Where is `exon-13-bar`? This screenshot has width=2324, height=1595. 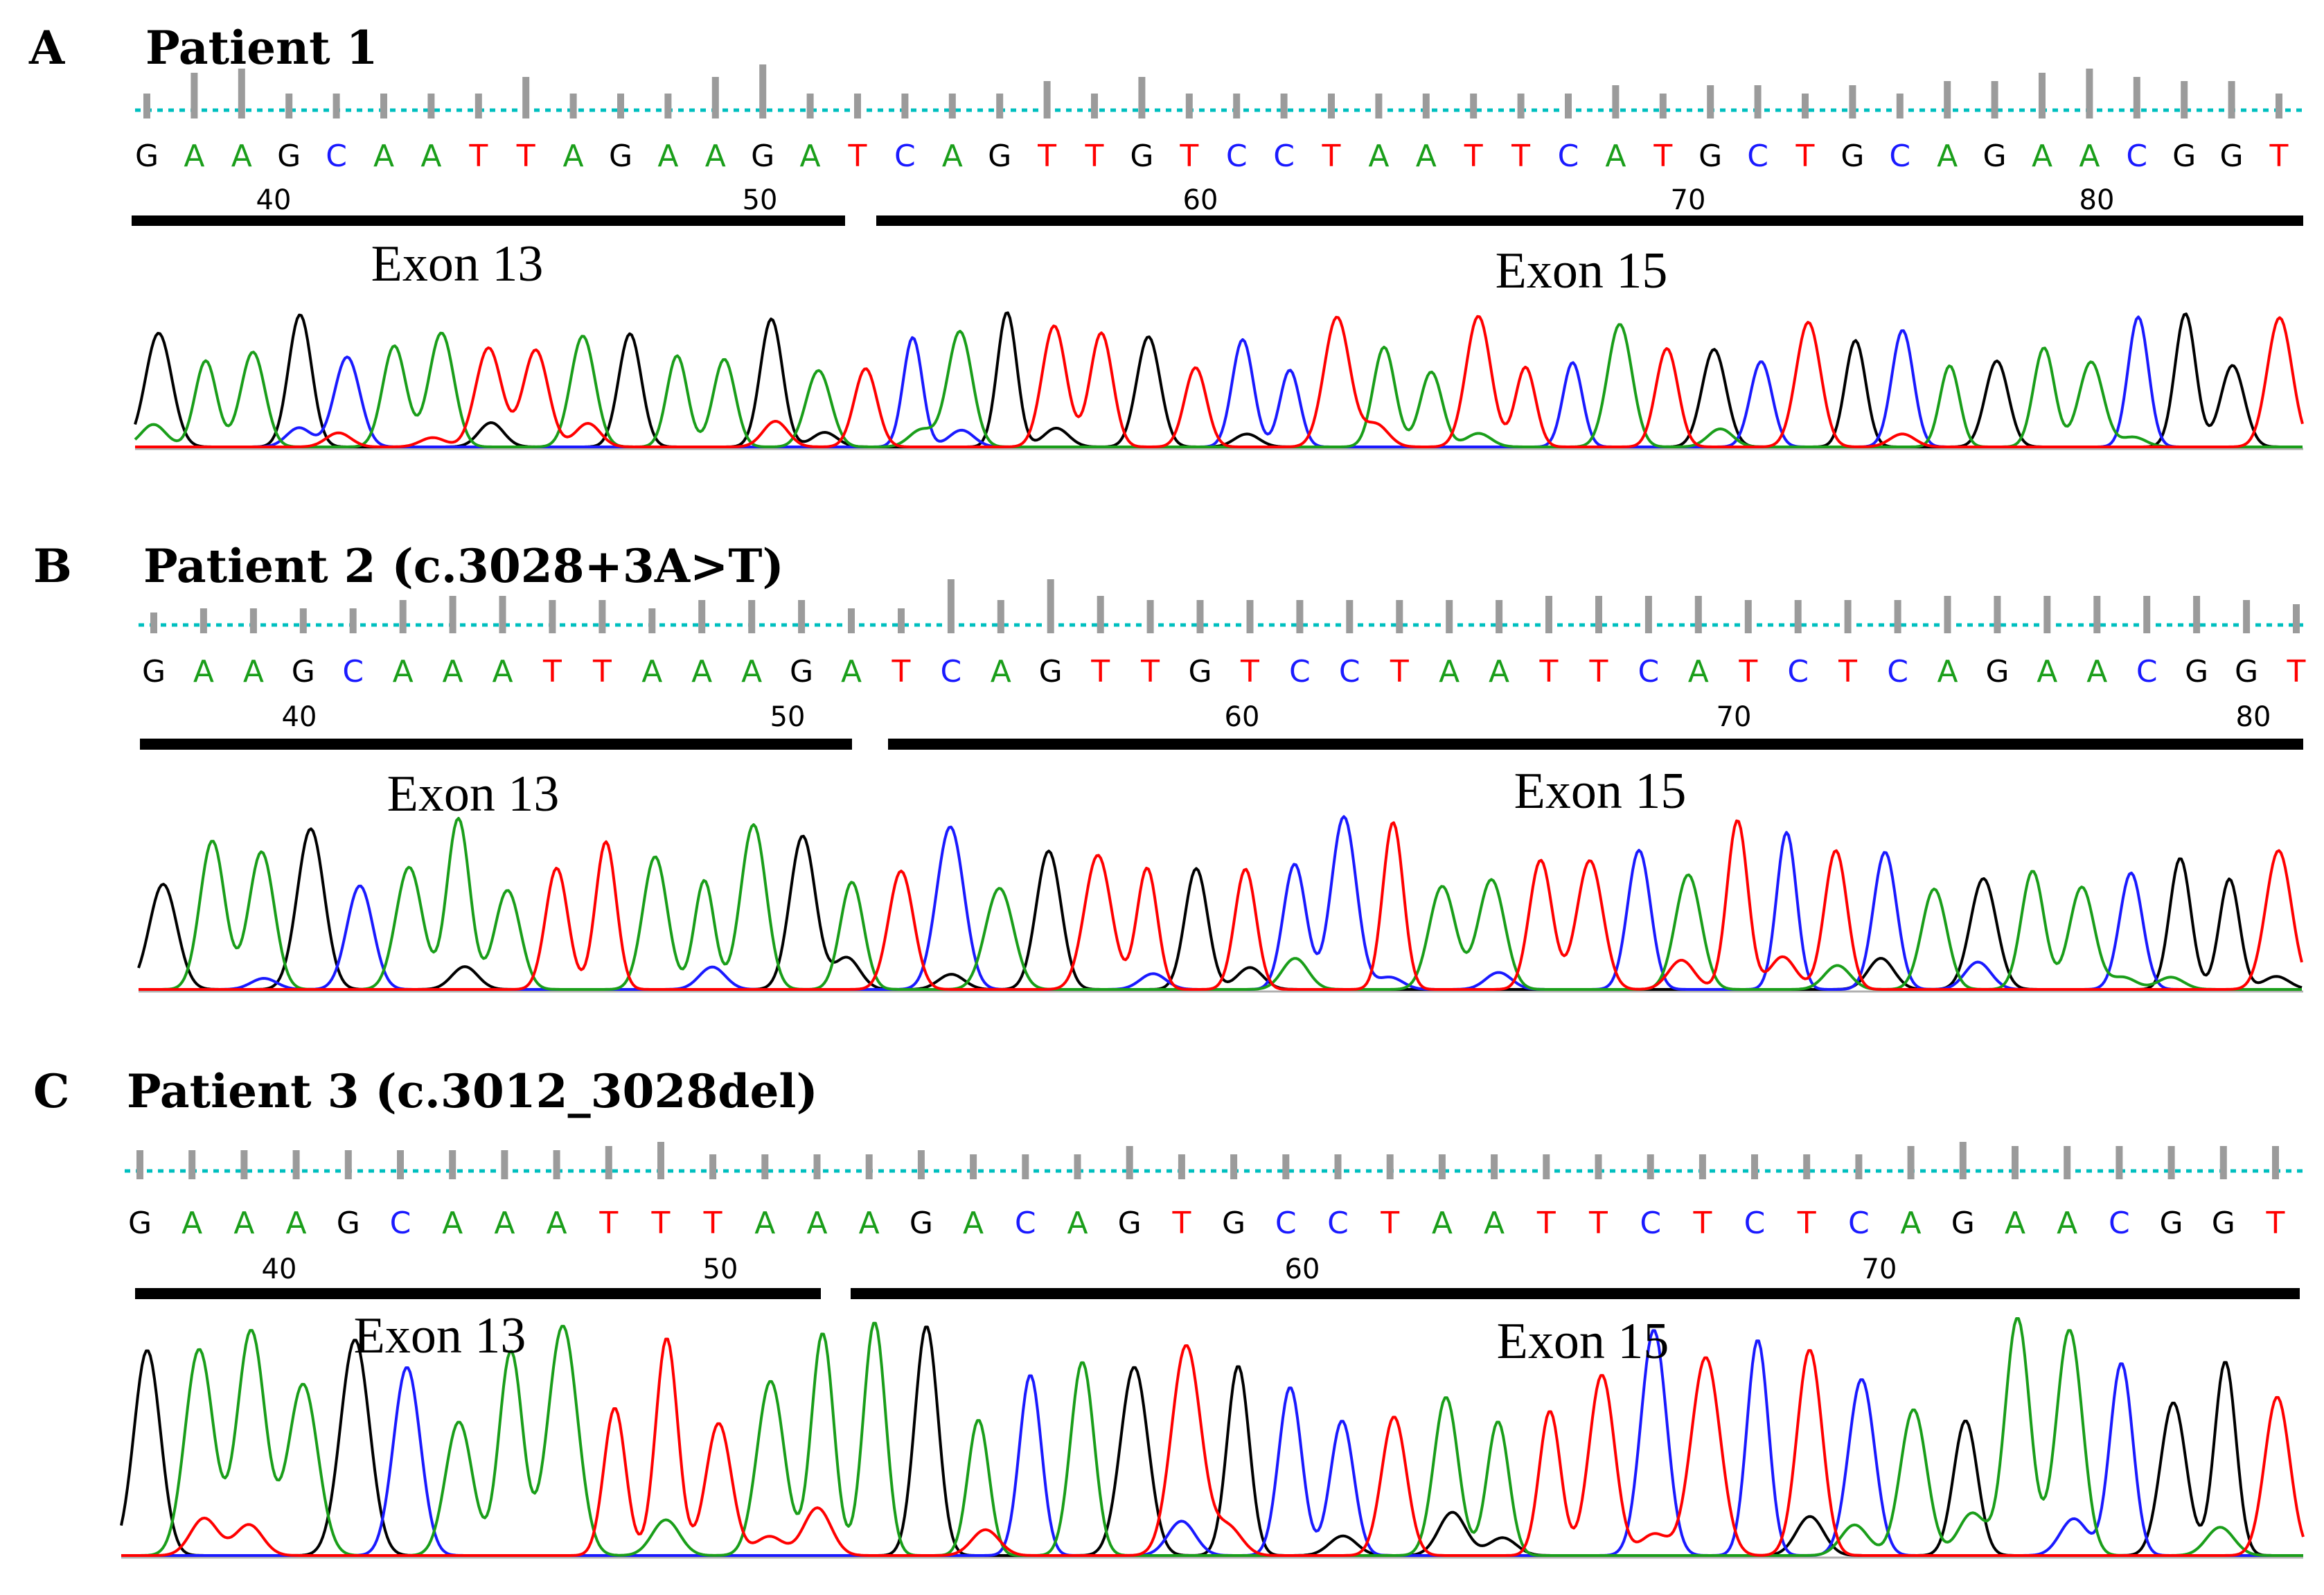
exon-13-bar is located at coordinates (478, 1293).